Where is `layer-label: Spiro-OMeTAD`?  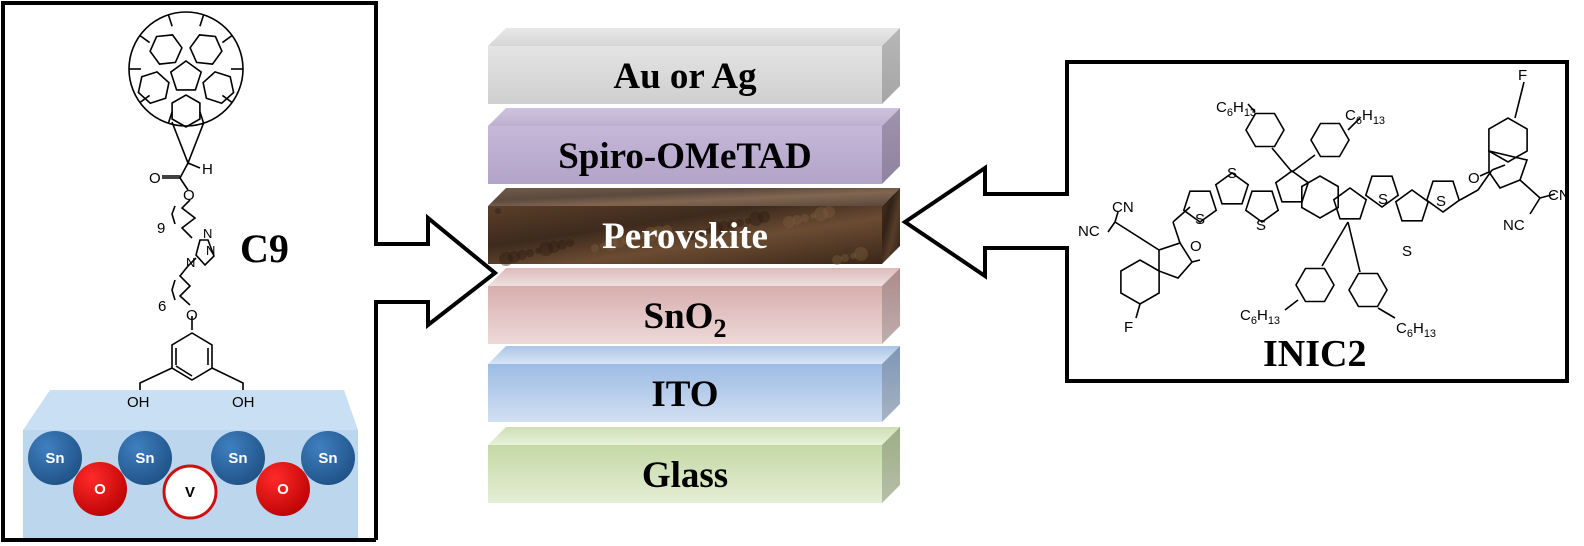 layer-label: Spiro-OMeTAD is located at coordinates (685, 156).